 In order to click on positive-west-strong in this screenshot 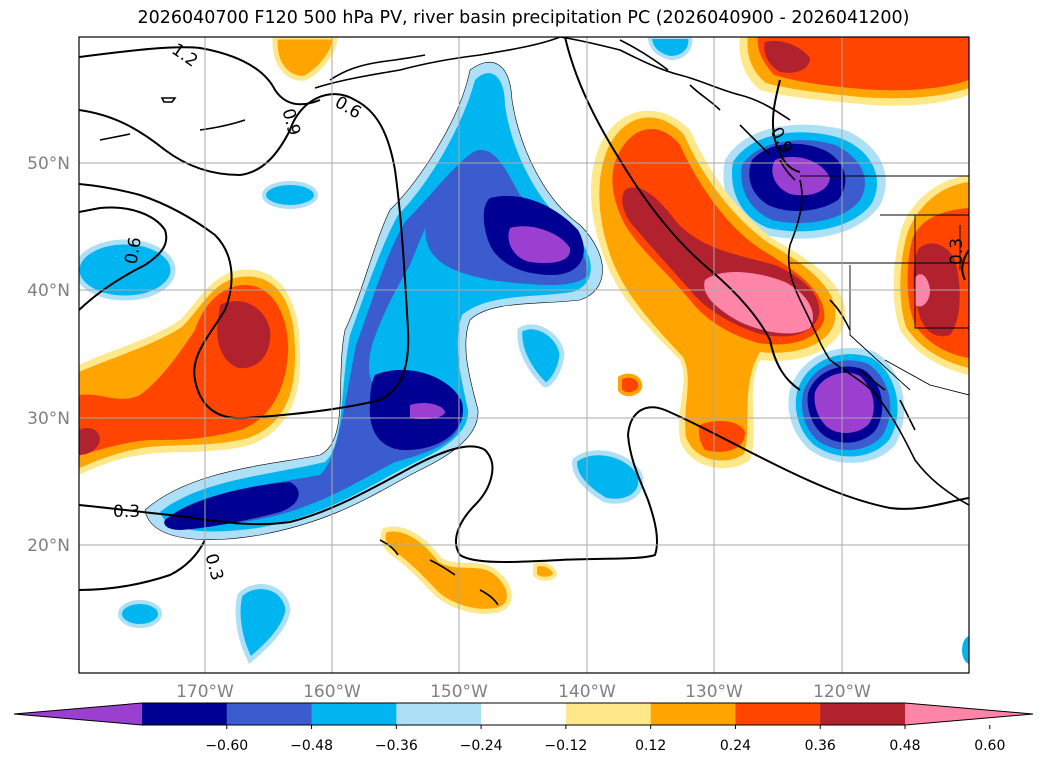, I will do `click(244, 335)`.